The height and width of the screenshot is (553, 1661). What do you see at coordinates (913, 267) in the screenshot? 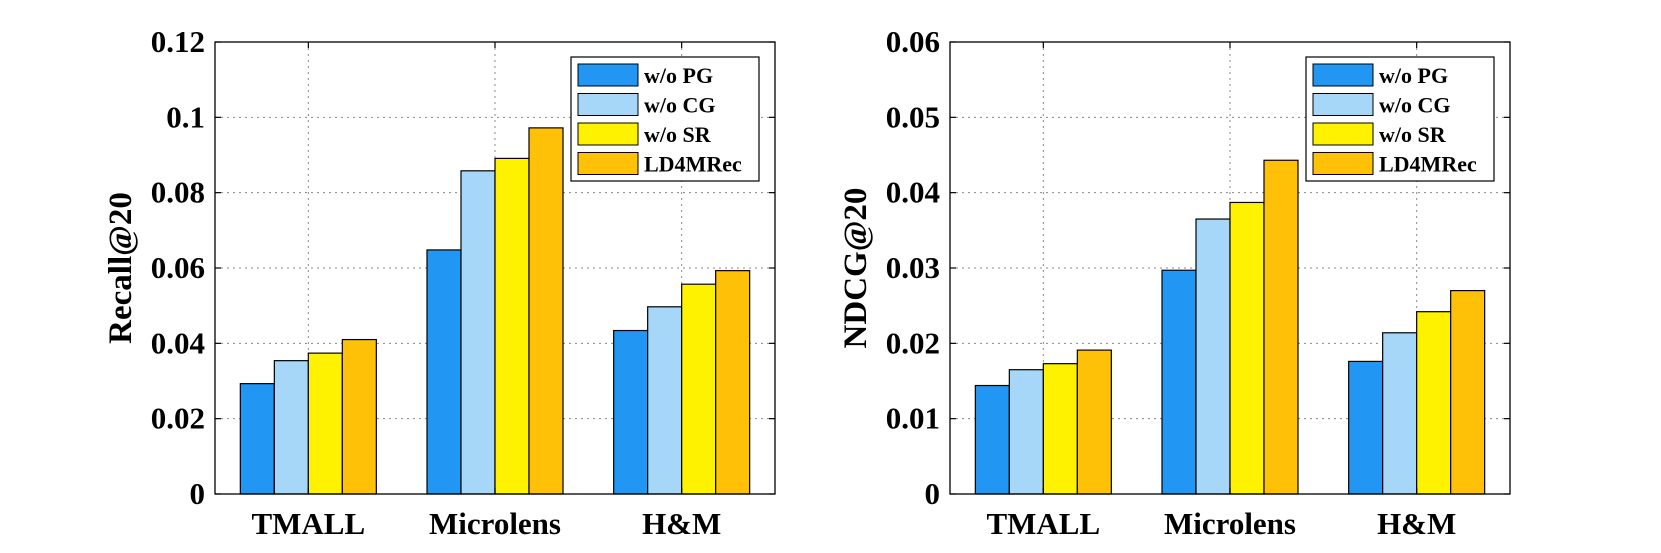
I see `y-tick-label: 0.03` at bounding box center [913, 267].